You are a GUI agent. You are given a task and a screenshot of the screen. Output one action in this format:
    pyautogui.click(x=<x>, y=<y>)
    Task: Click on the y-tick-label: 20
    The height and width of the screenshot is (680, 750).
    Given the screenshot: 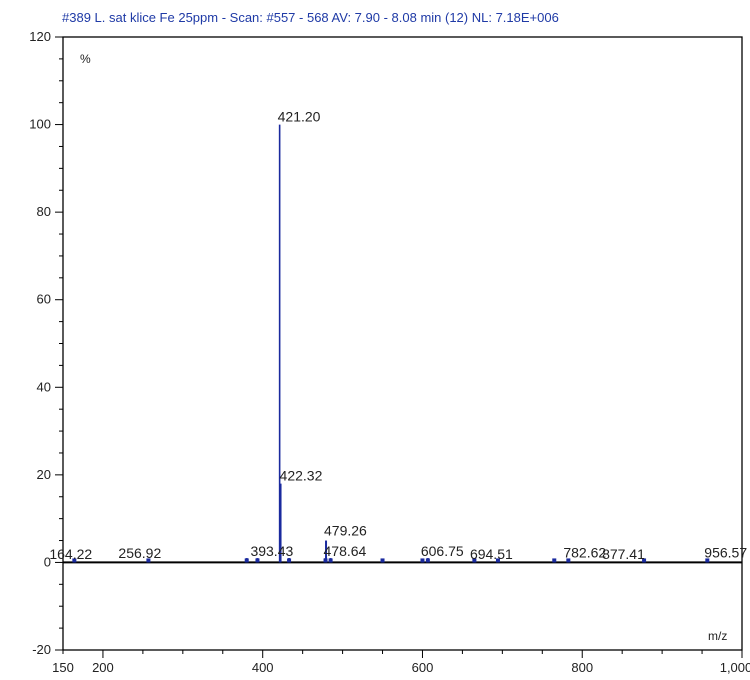 What is the action you would take?
    pyautogui.click(x=44, y=474)
    